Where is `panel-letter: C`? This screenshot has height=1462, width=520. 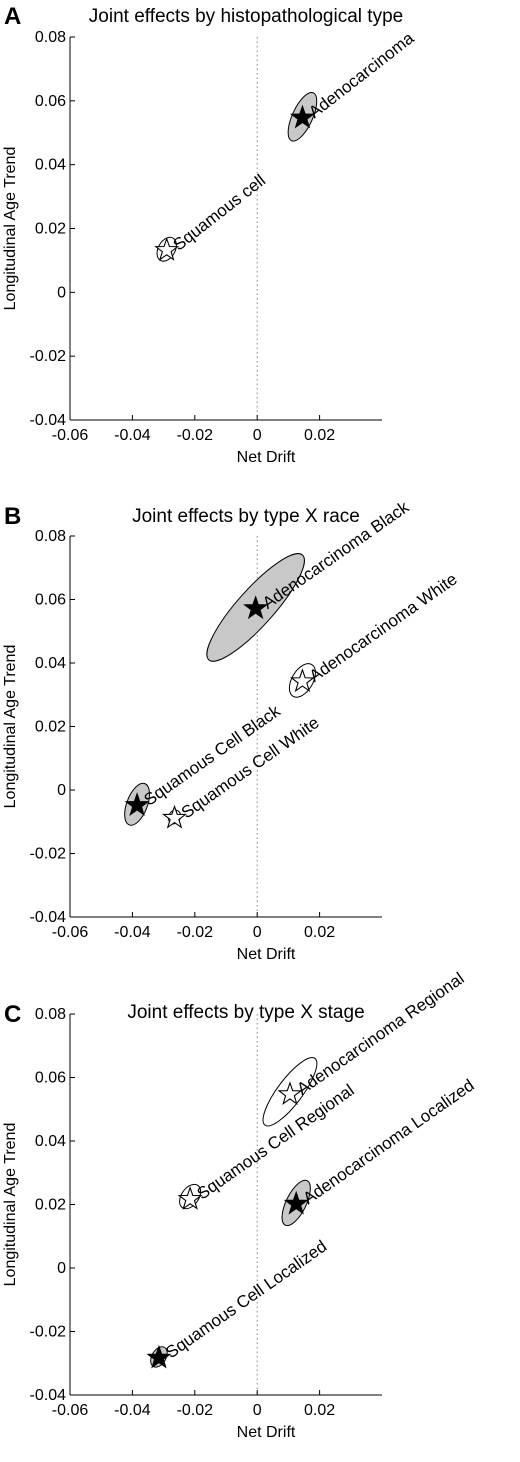 panel-letter: C is located at coordinates (12, 1014).